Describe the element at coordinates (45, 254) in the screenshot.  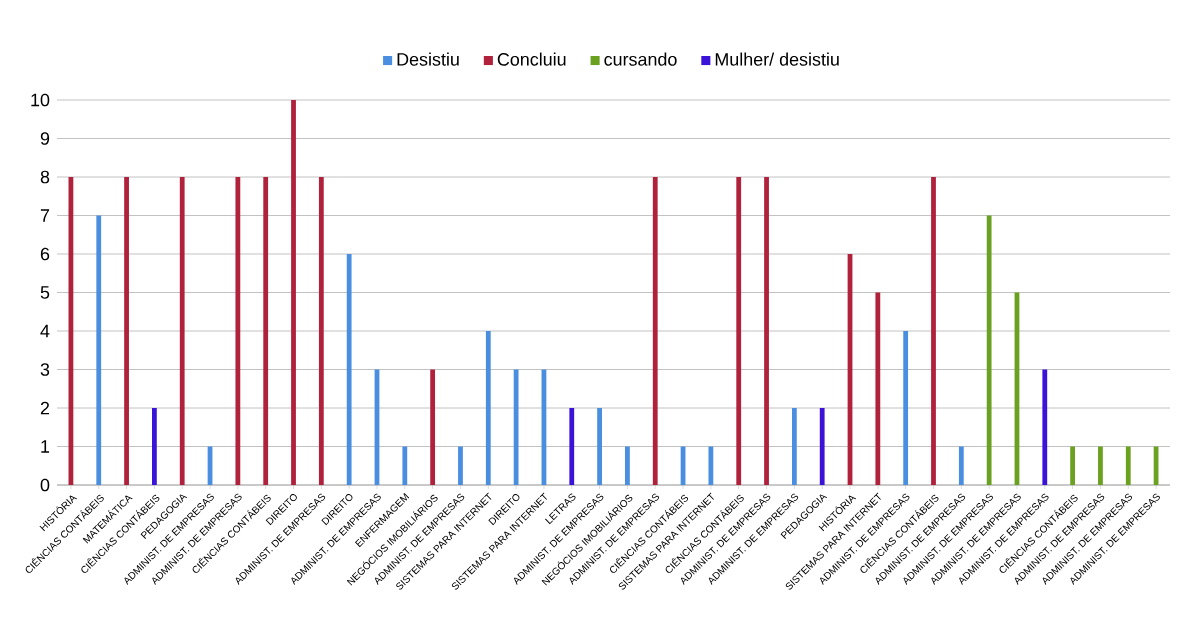
I see `y-tick-label: 6` at that location.